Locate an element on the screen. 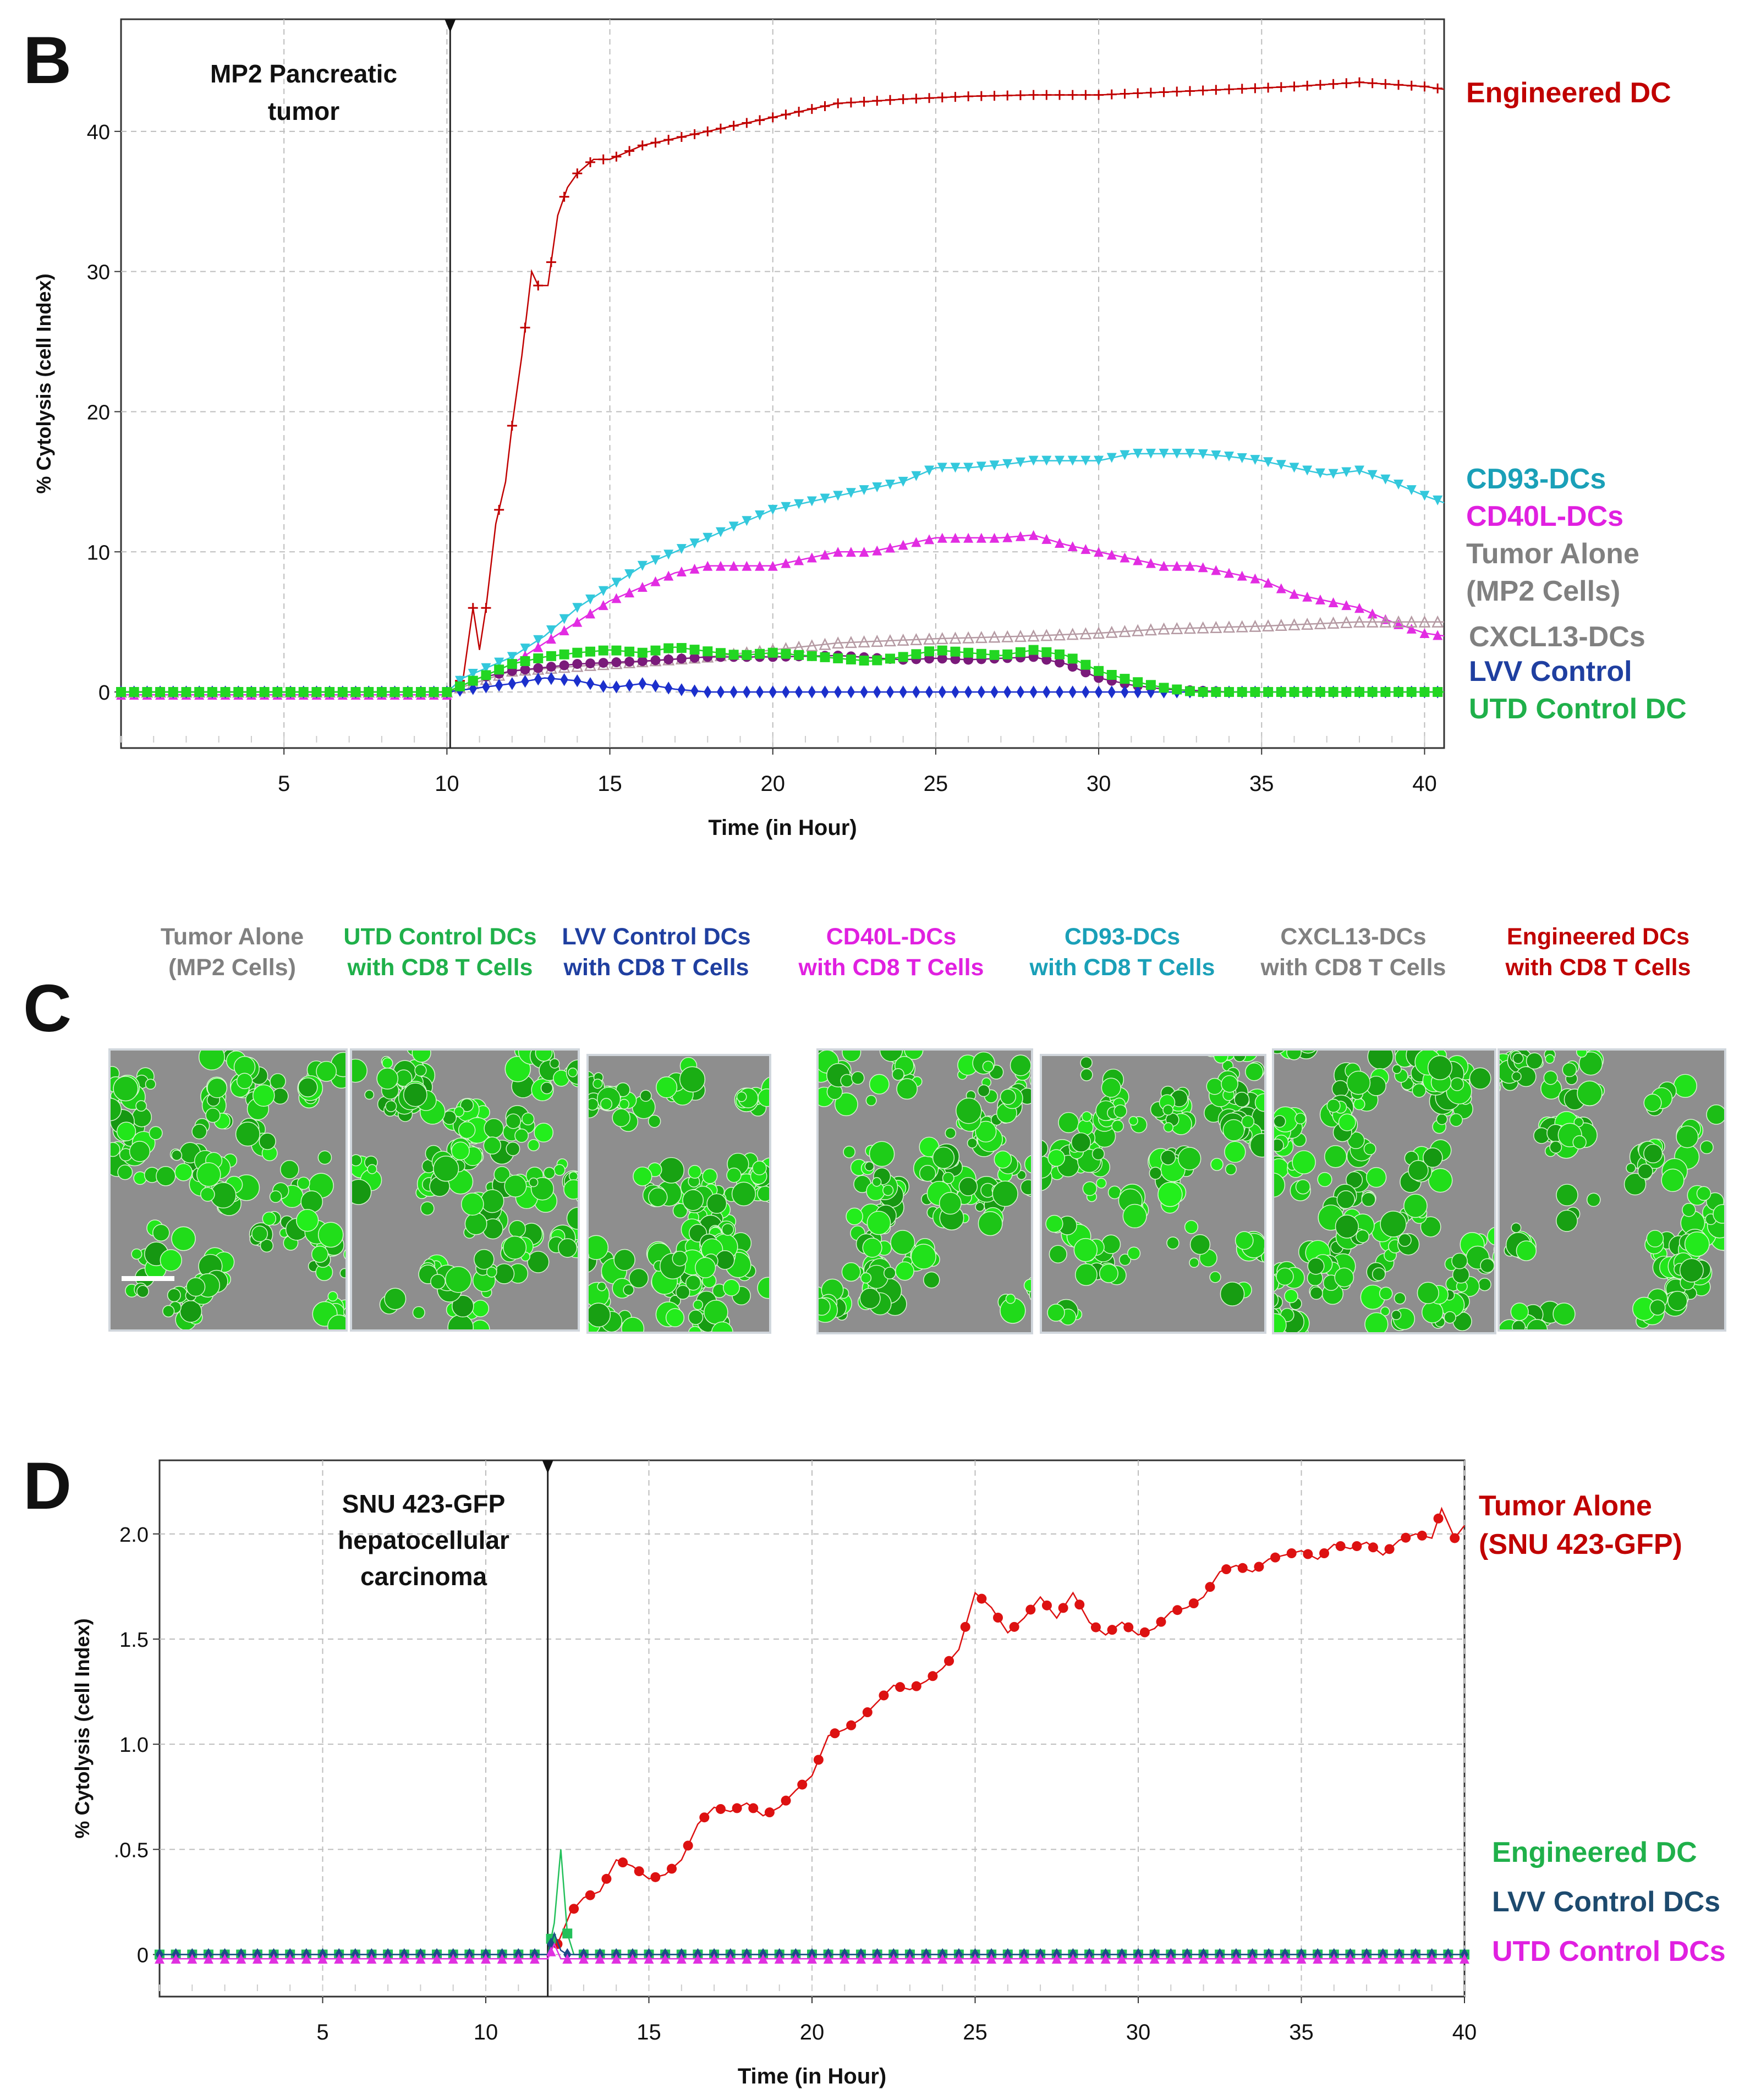  micrograph-image is located at coordinates (1384, 1191).